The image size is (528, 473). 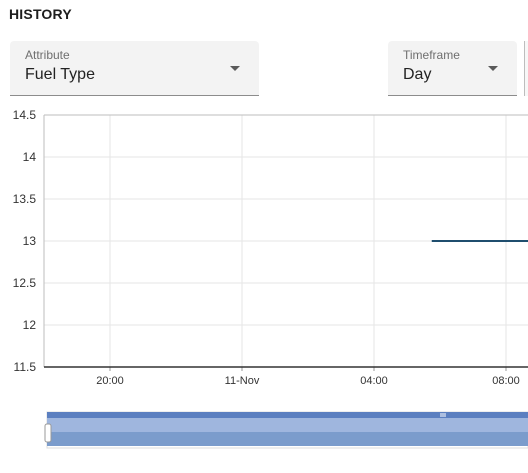 I want to click on timeframe-select: Timeframe Day, so click(x=452, y=68).